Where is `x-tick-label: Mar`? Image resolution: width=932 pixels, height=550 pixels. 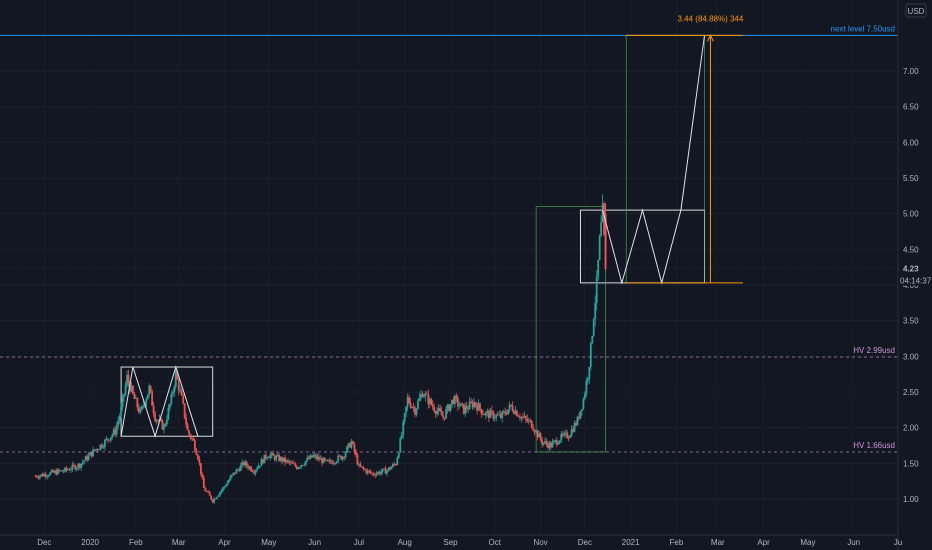 x-tick-label: Mar is located at coordinates (179, 542).